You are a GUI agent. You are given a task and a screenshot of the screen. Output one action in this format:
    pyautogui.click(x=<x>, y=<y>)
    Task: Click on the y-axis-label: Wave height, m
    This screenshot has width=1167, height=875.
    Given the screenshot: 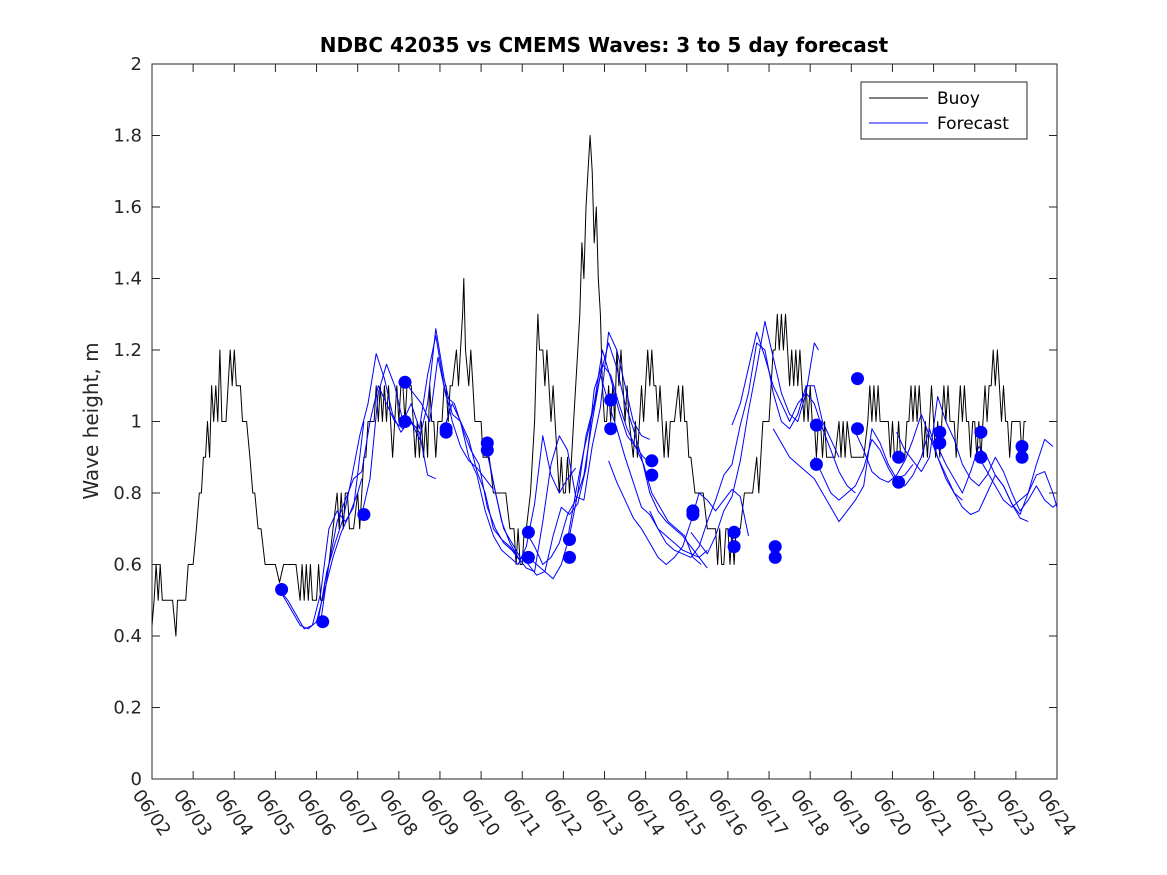 What is the action you would take?
    pyautogui.click(x=91, y=420)
    